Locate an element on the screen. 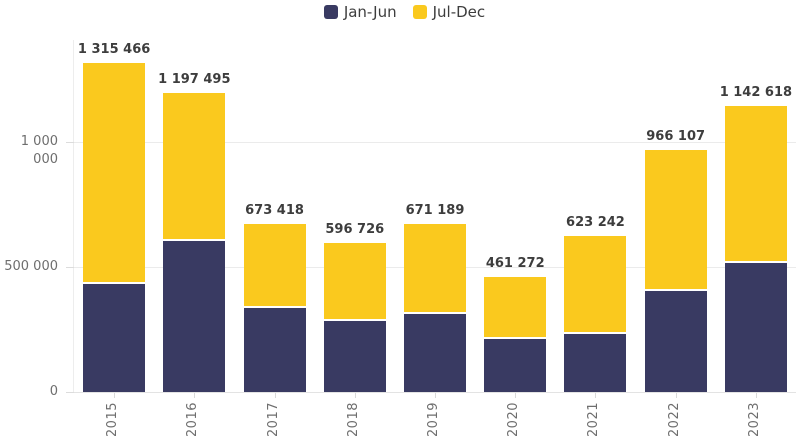  bar-group-2020: 461 272 is located at coordinates (515, 216).